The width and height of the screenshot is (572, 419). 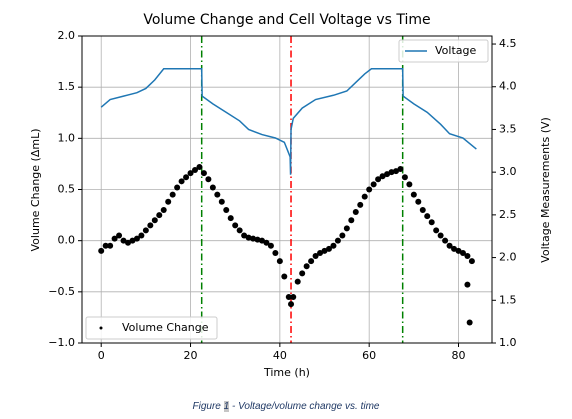 What do you see at coordinates (508, 214) in the screenshot?
I see `y2-tick-label: 2.5` at bounding box center [508, 214].